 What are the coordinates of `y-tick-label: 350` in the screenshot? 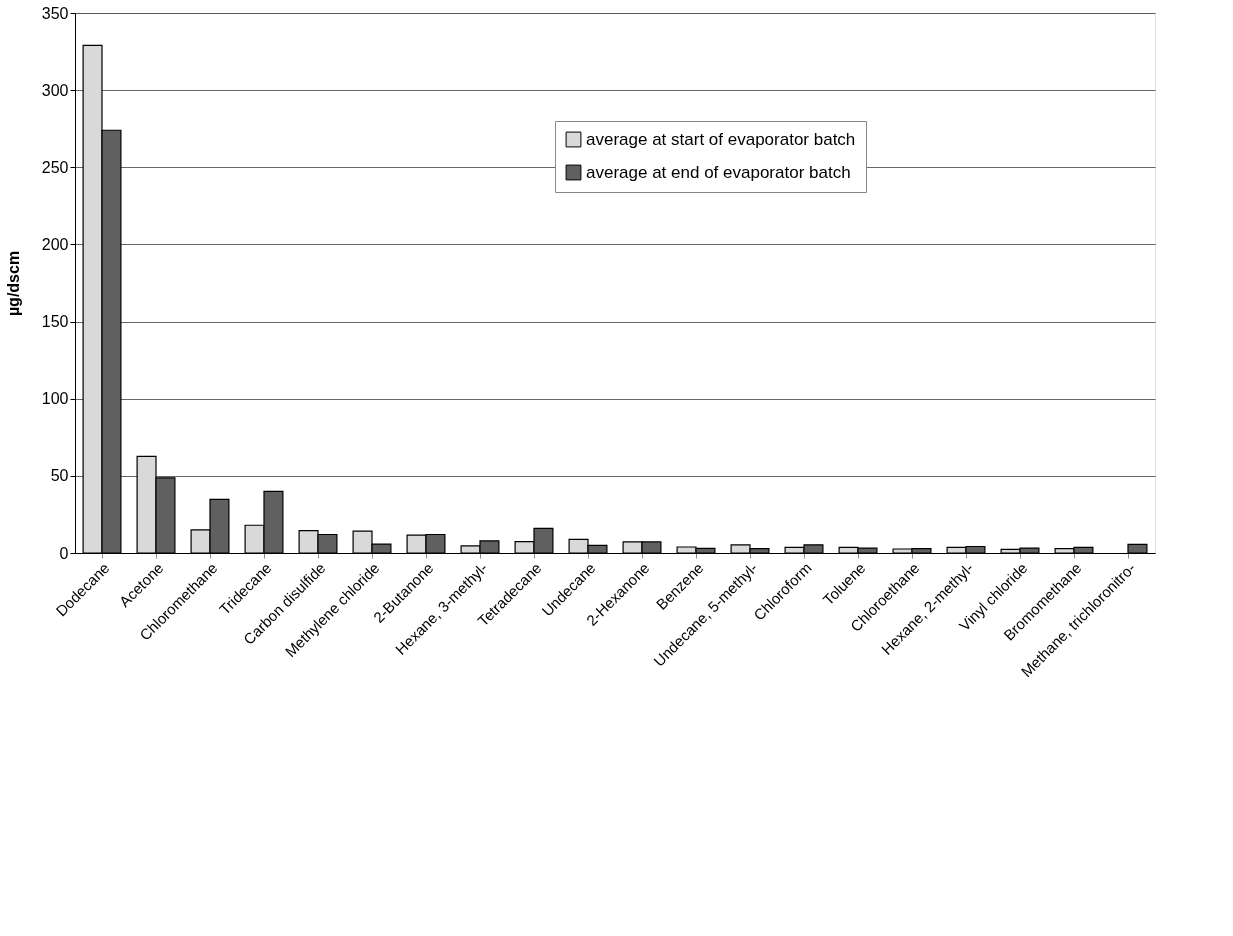 It's located at (55, 13).